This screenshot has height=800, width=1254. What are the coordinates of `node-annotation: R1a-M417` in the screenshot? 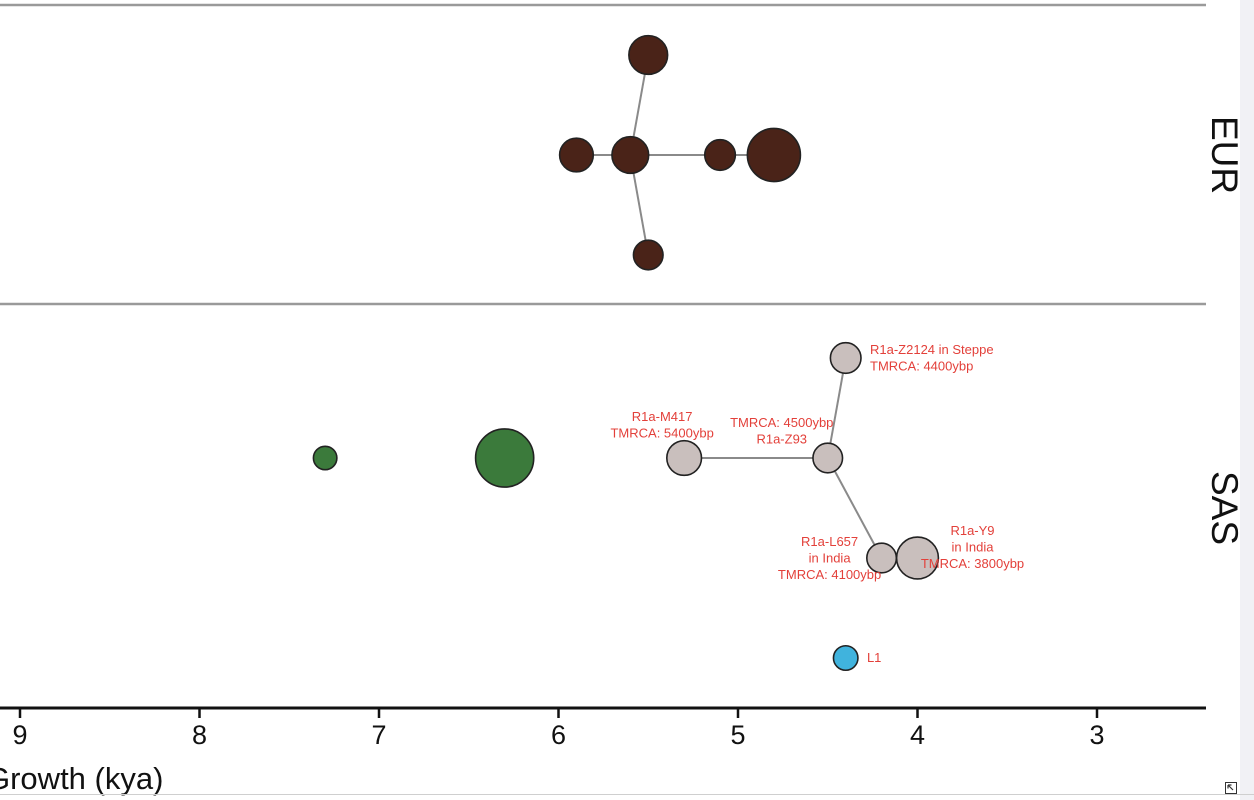 It's located at (662, 416).